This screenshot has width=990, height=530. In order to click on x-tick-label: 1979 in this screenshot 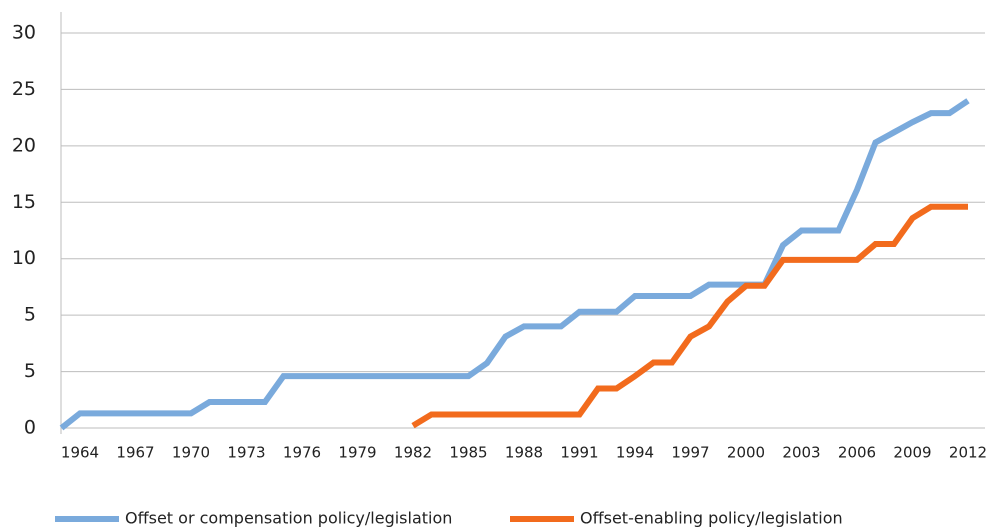, I will do `click(357, 453)`.